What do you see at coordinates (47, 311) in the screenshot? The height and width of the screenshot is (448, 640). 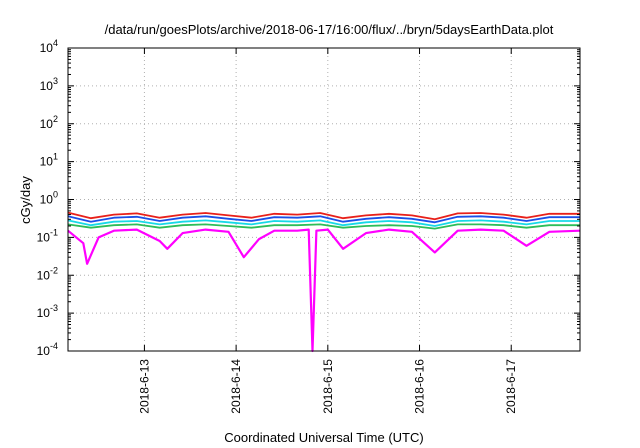 I see `y-tick-label: 10⁻³` at bounding box center [47, 311].